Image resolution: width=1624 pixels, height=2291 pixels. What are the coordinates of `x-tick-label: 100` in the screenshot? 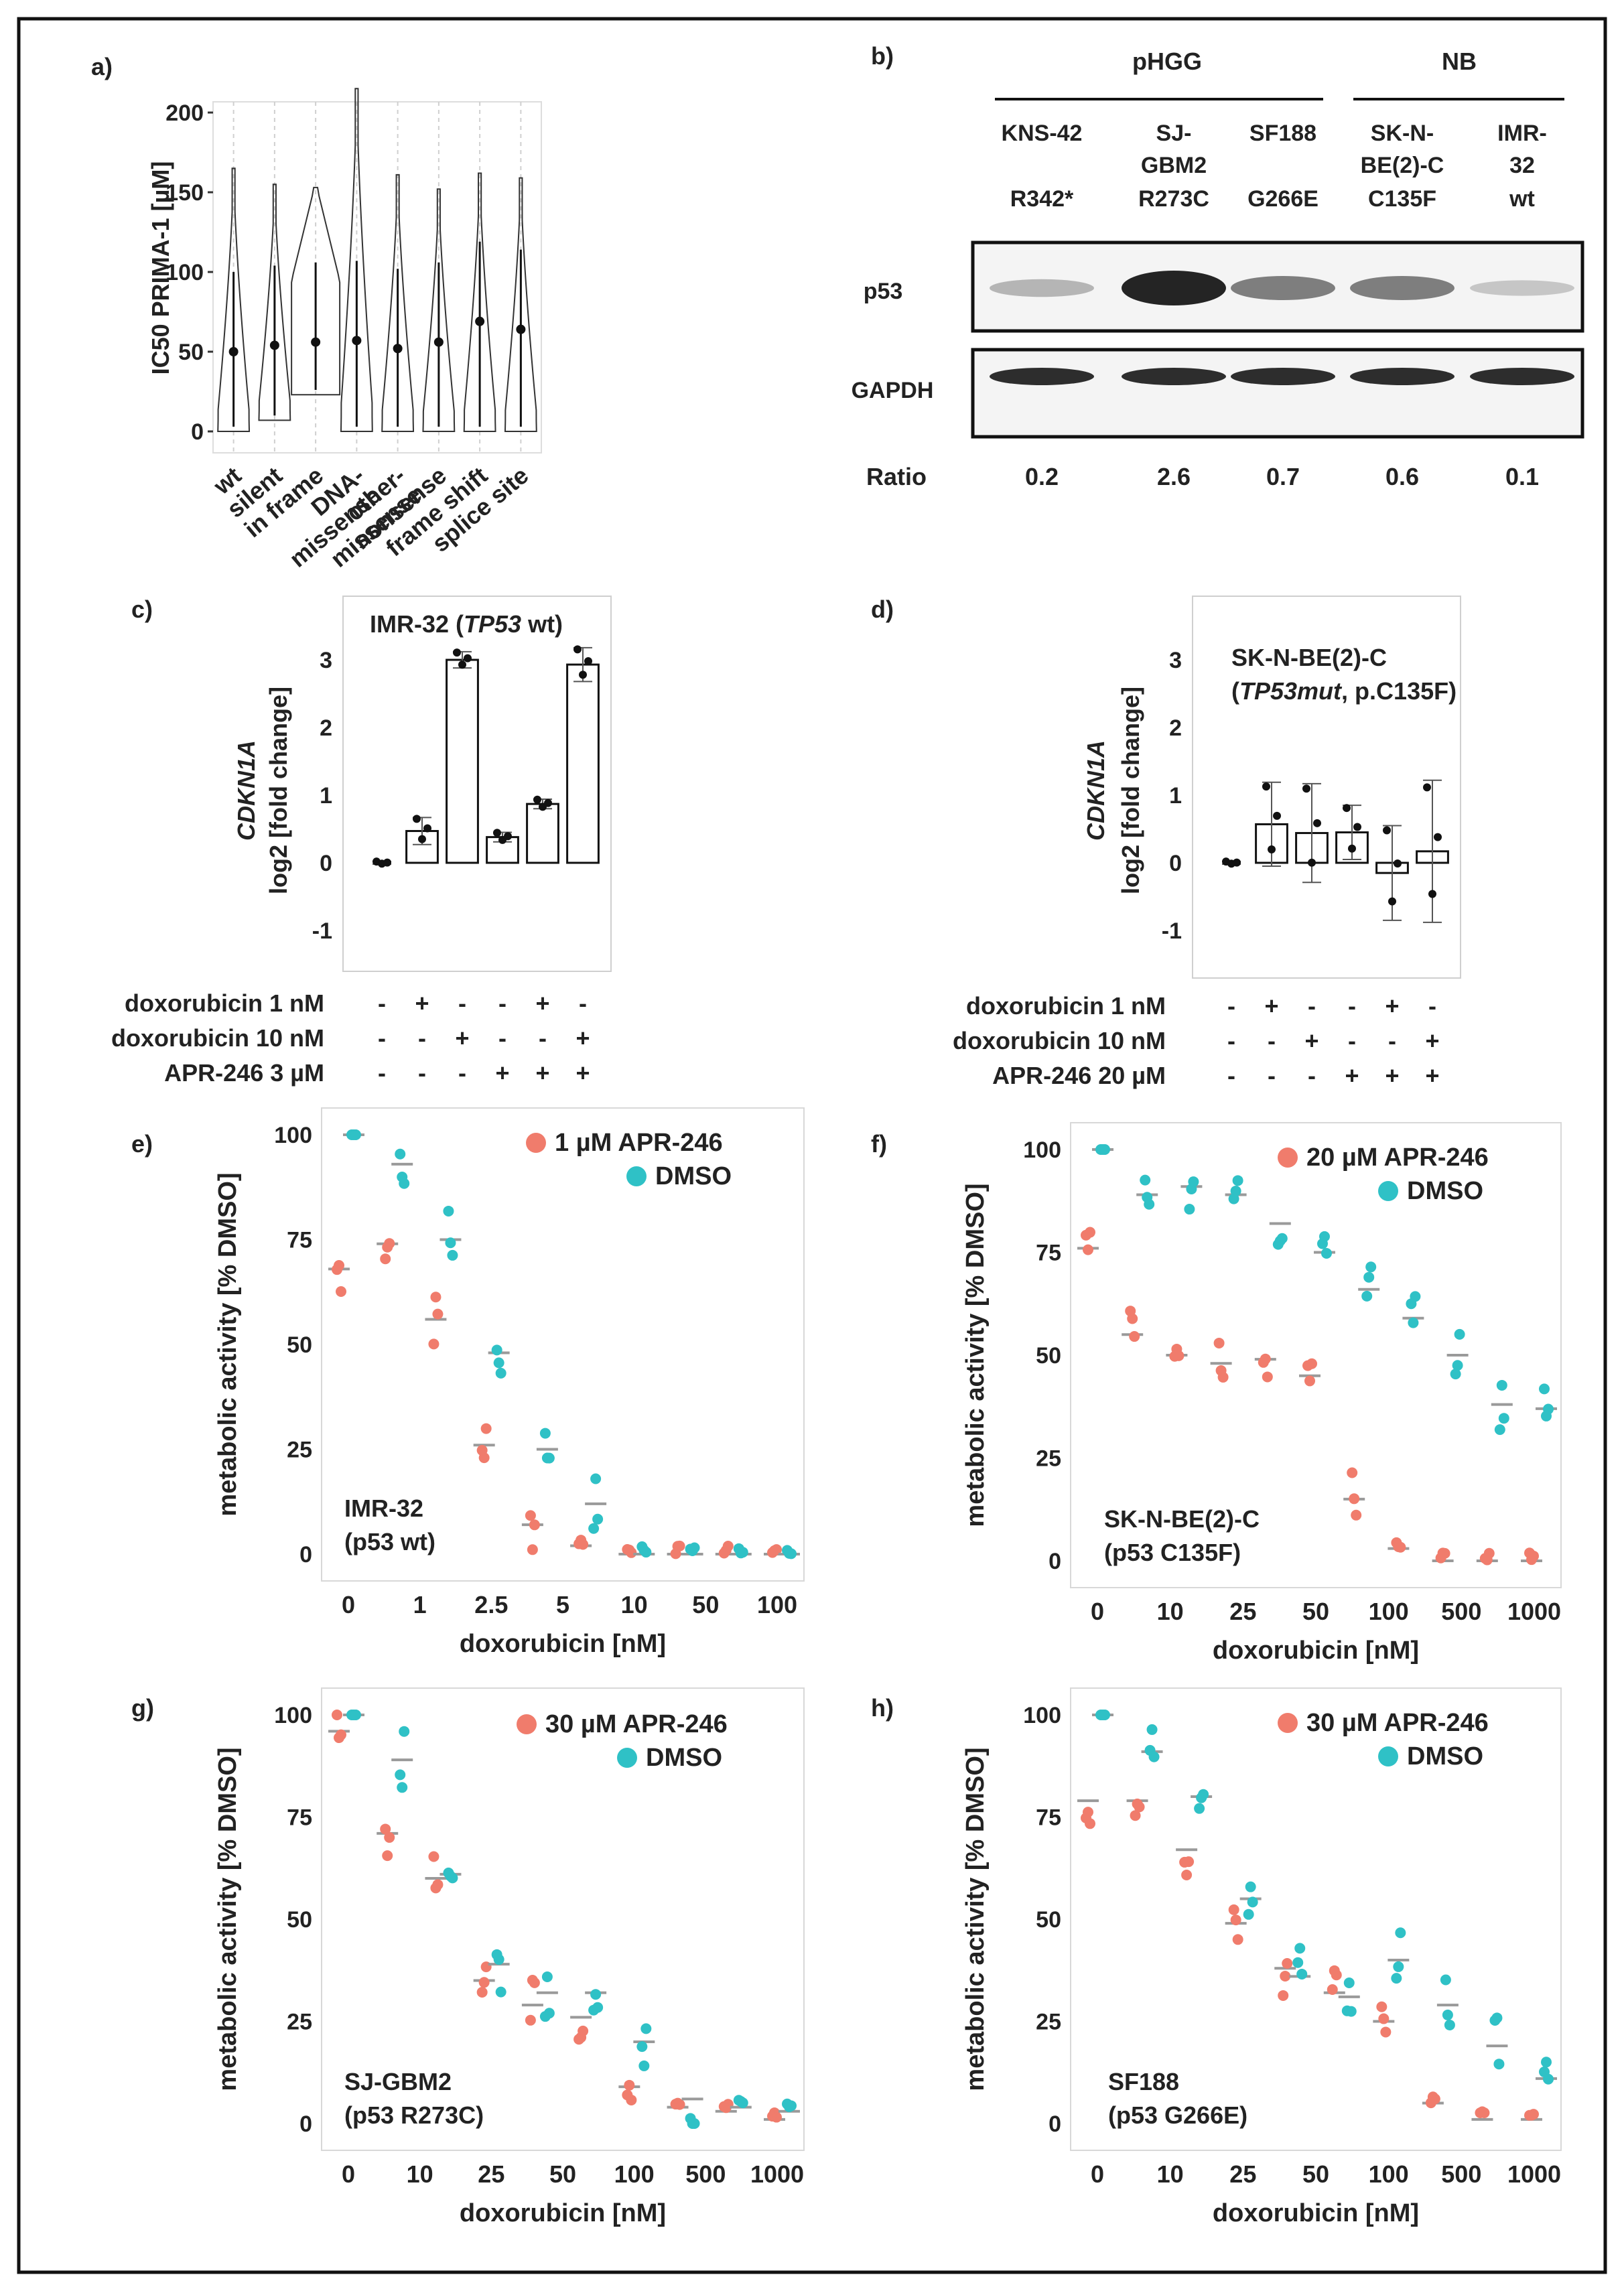 It's located at (777, 1604).